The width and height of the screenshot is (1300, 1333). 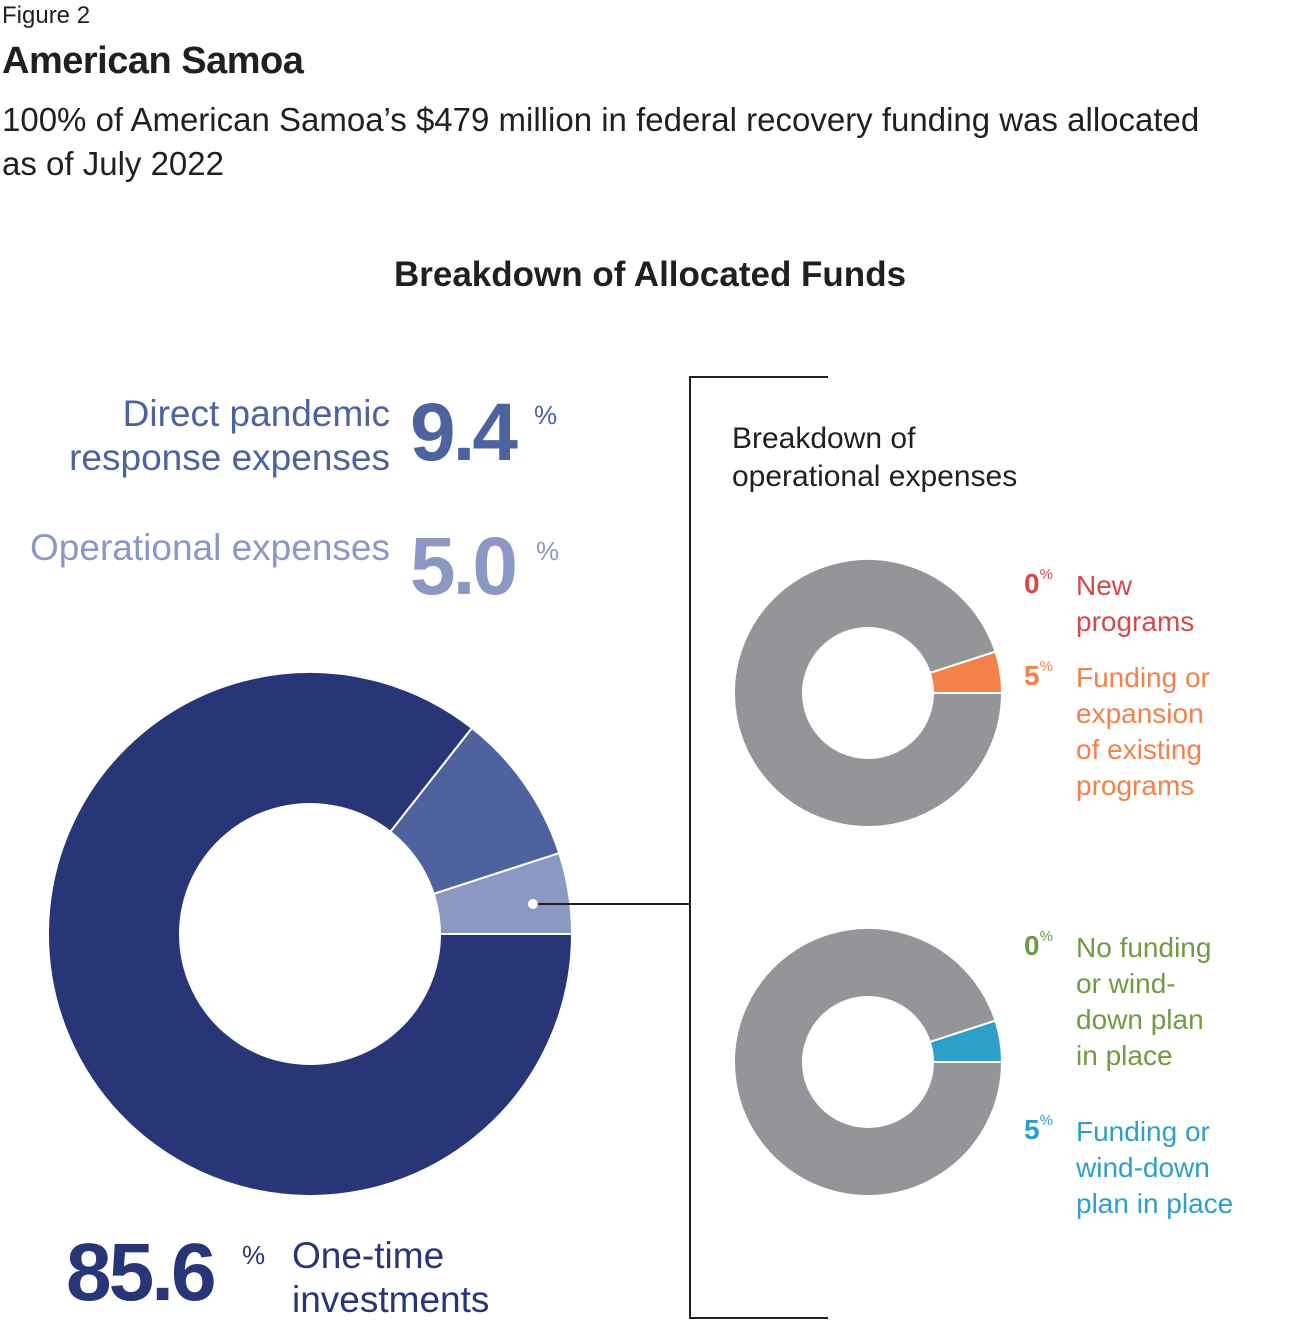 What do you see at coordinates (464, 432) in the screenshot?
I see `direct-expenses-value: 9.4` at bounding box center [464, 432].